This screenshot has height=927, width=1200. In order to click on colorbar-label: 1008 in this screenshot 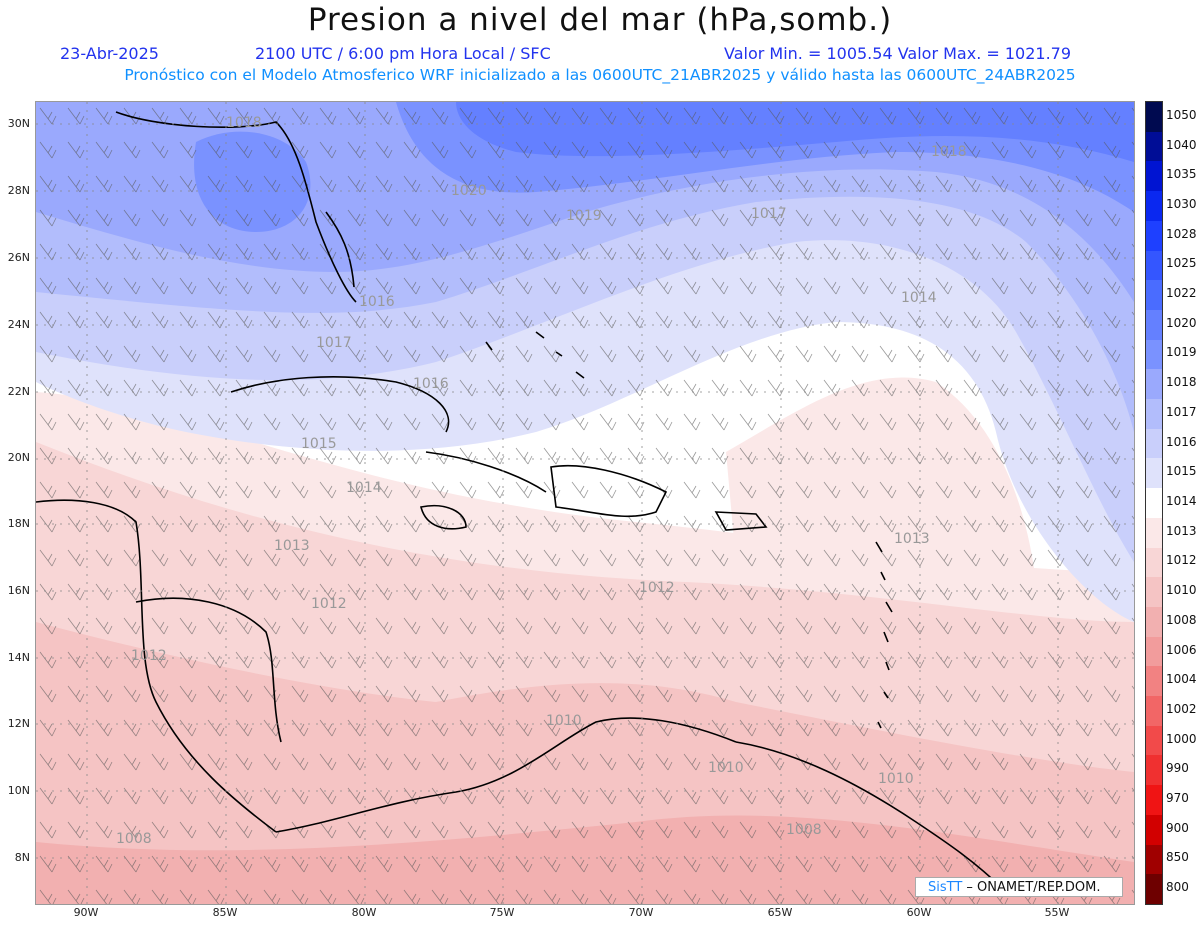, I will do `click(1181, 619)`.